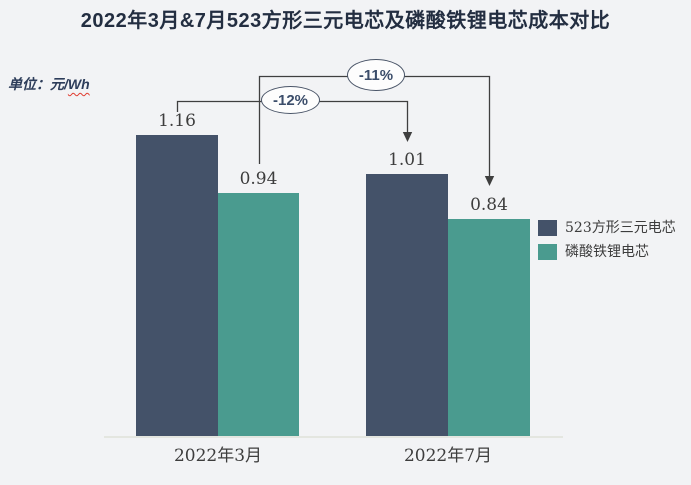 Image resolution: width=691 pixels, height=485 pixels. Describe the element at coordinates (218, 456) in the screenshot. I see `x-axis-label-march: 2022年3月` at that location.